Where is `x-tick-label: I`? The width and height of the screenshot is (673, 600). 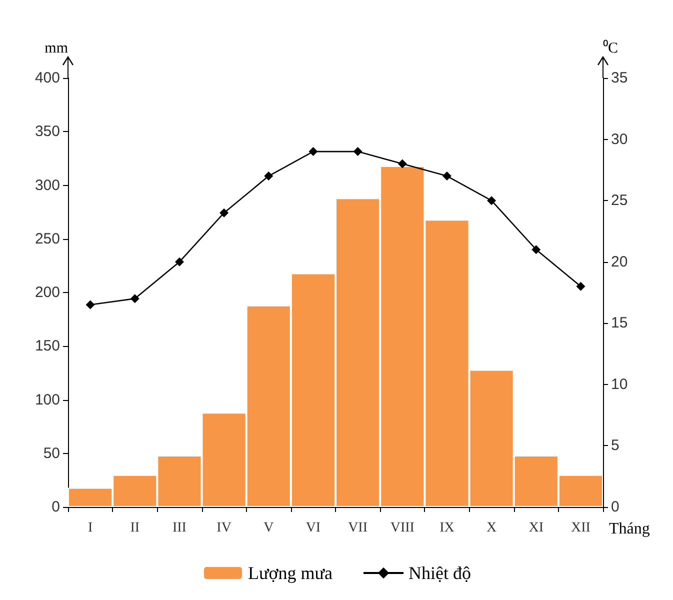
x-tick-label: I is located at coordinates (90, 528).